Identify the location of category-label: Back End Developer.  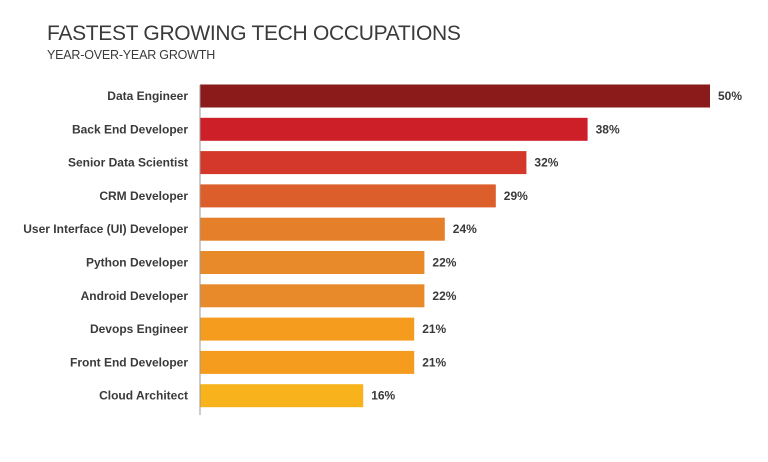
(130, 129).